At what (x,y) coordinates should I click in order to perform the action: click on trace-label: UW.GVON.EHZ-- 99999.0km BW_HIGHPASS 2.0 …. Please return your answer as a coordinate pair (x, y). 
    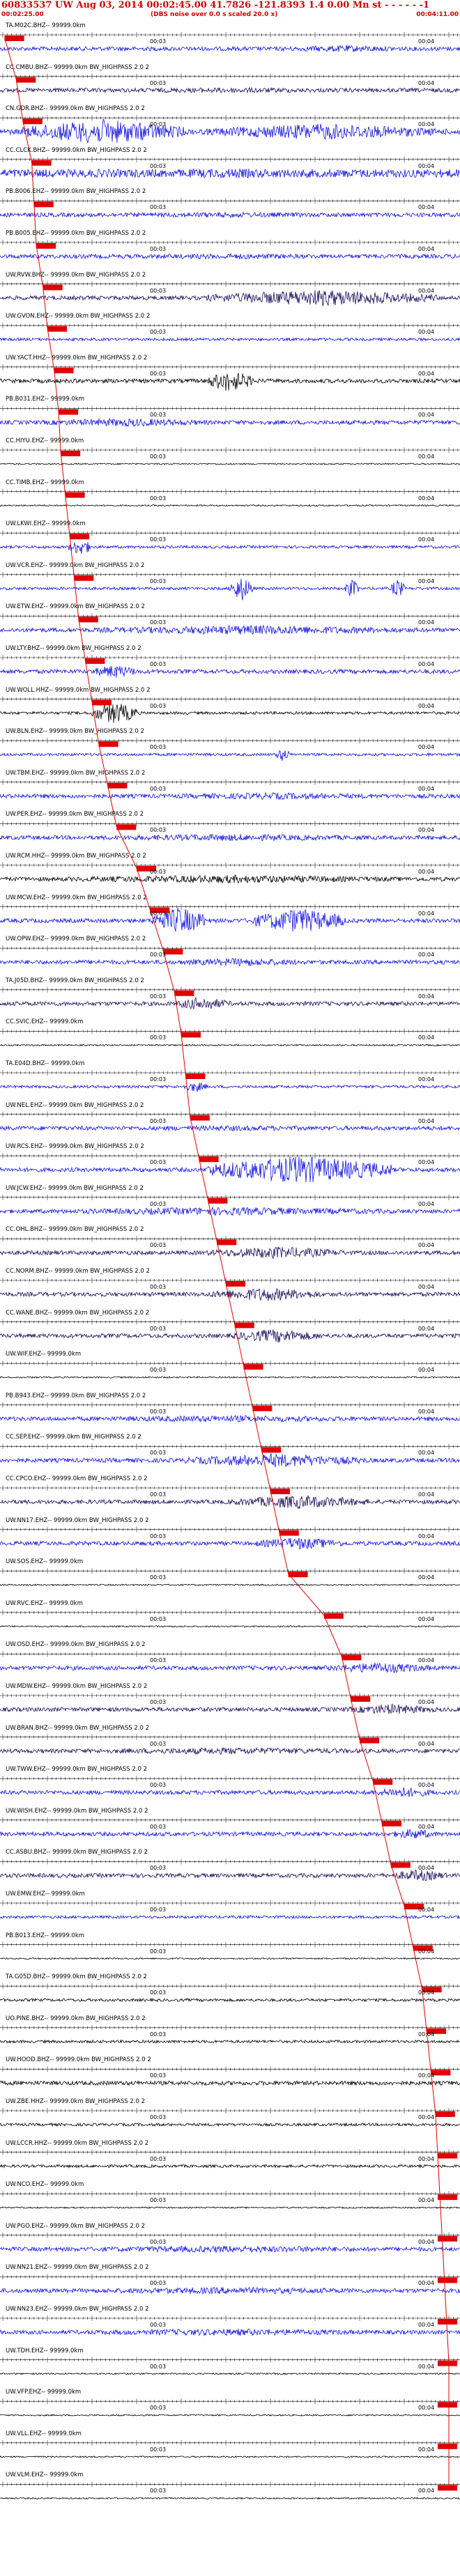
    Looking at the image, I should click on (78, 316).